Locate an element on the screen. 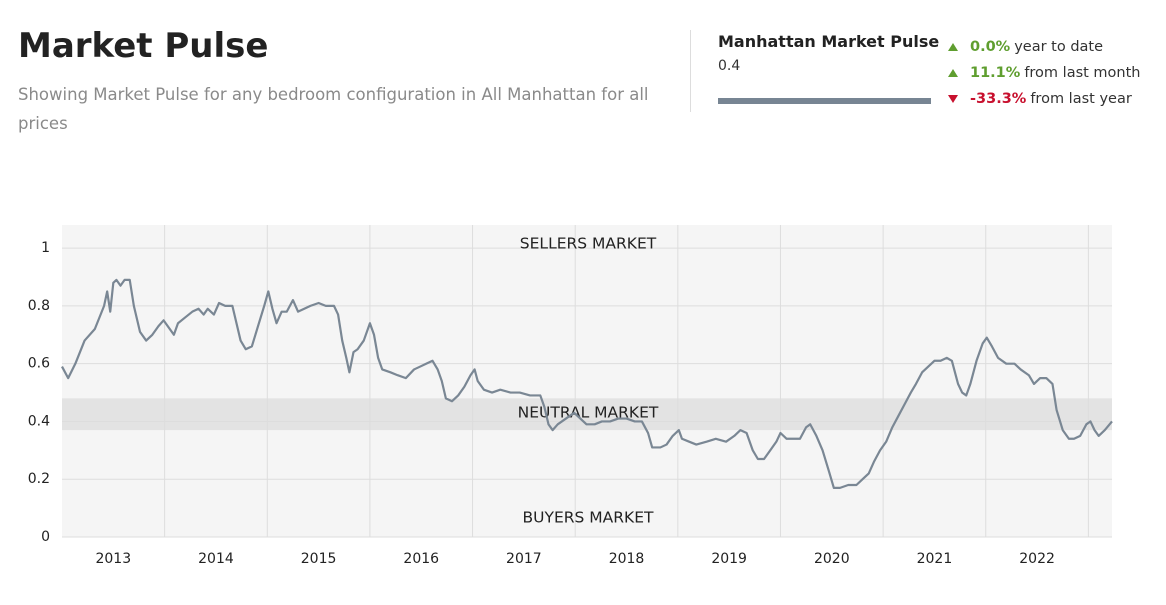  zone-label: BUYERS MARKET is located at coordinates (588, 518).